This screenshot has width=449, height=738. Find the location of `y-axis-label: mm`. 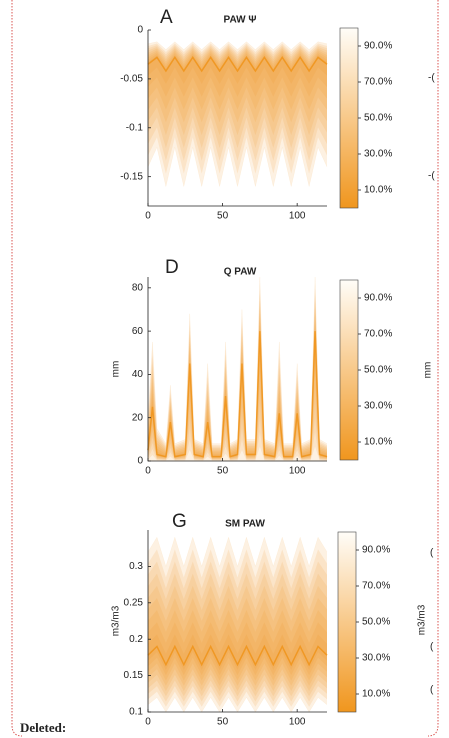

y-axis-label: mm is located at coordinates (116, 369).